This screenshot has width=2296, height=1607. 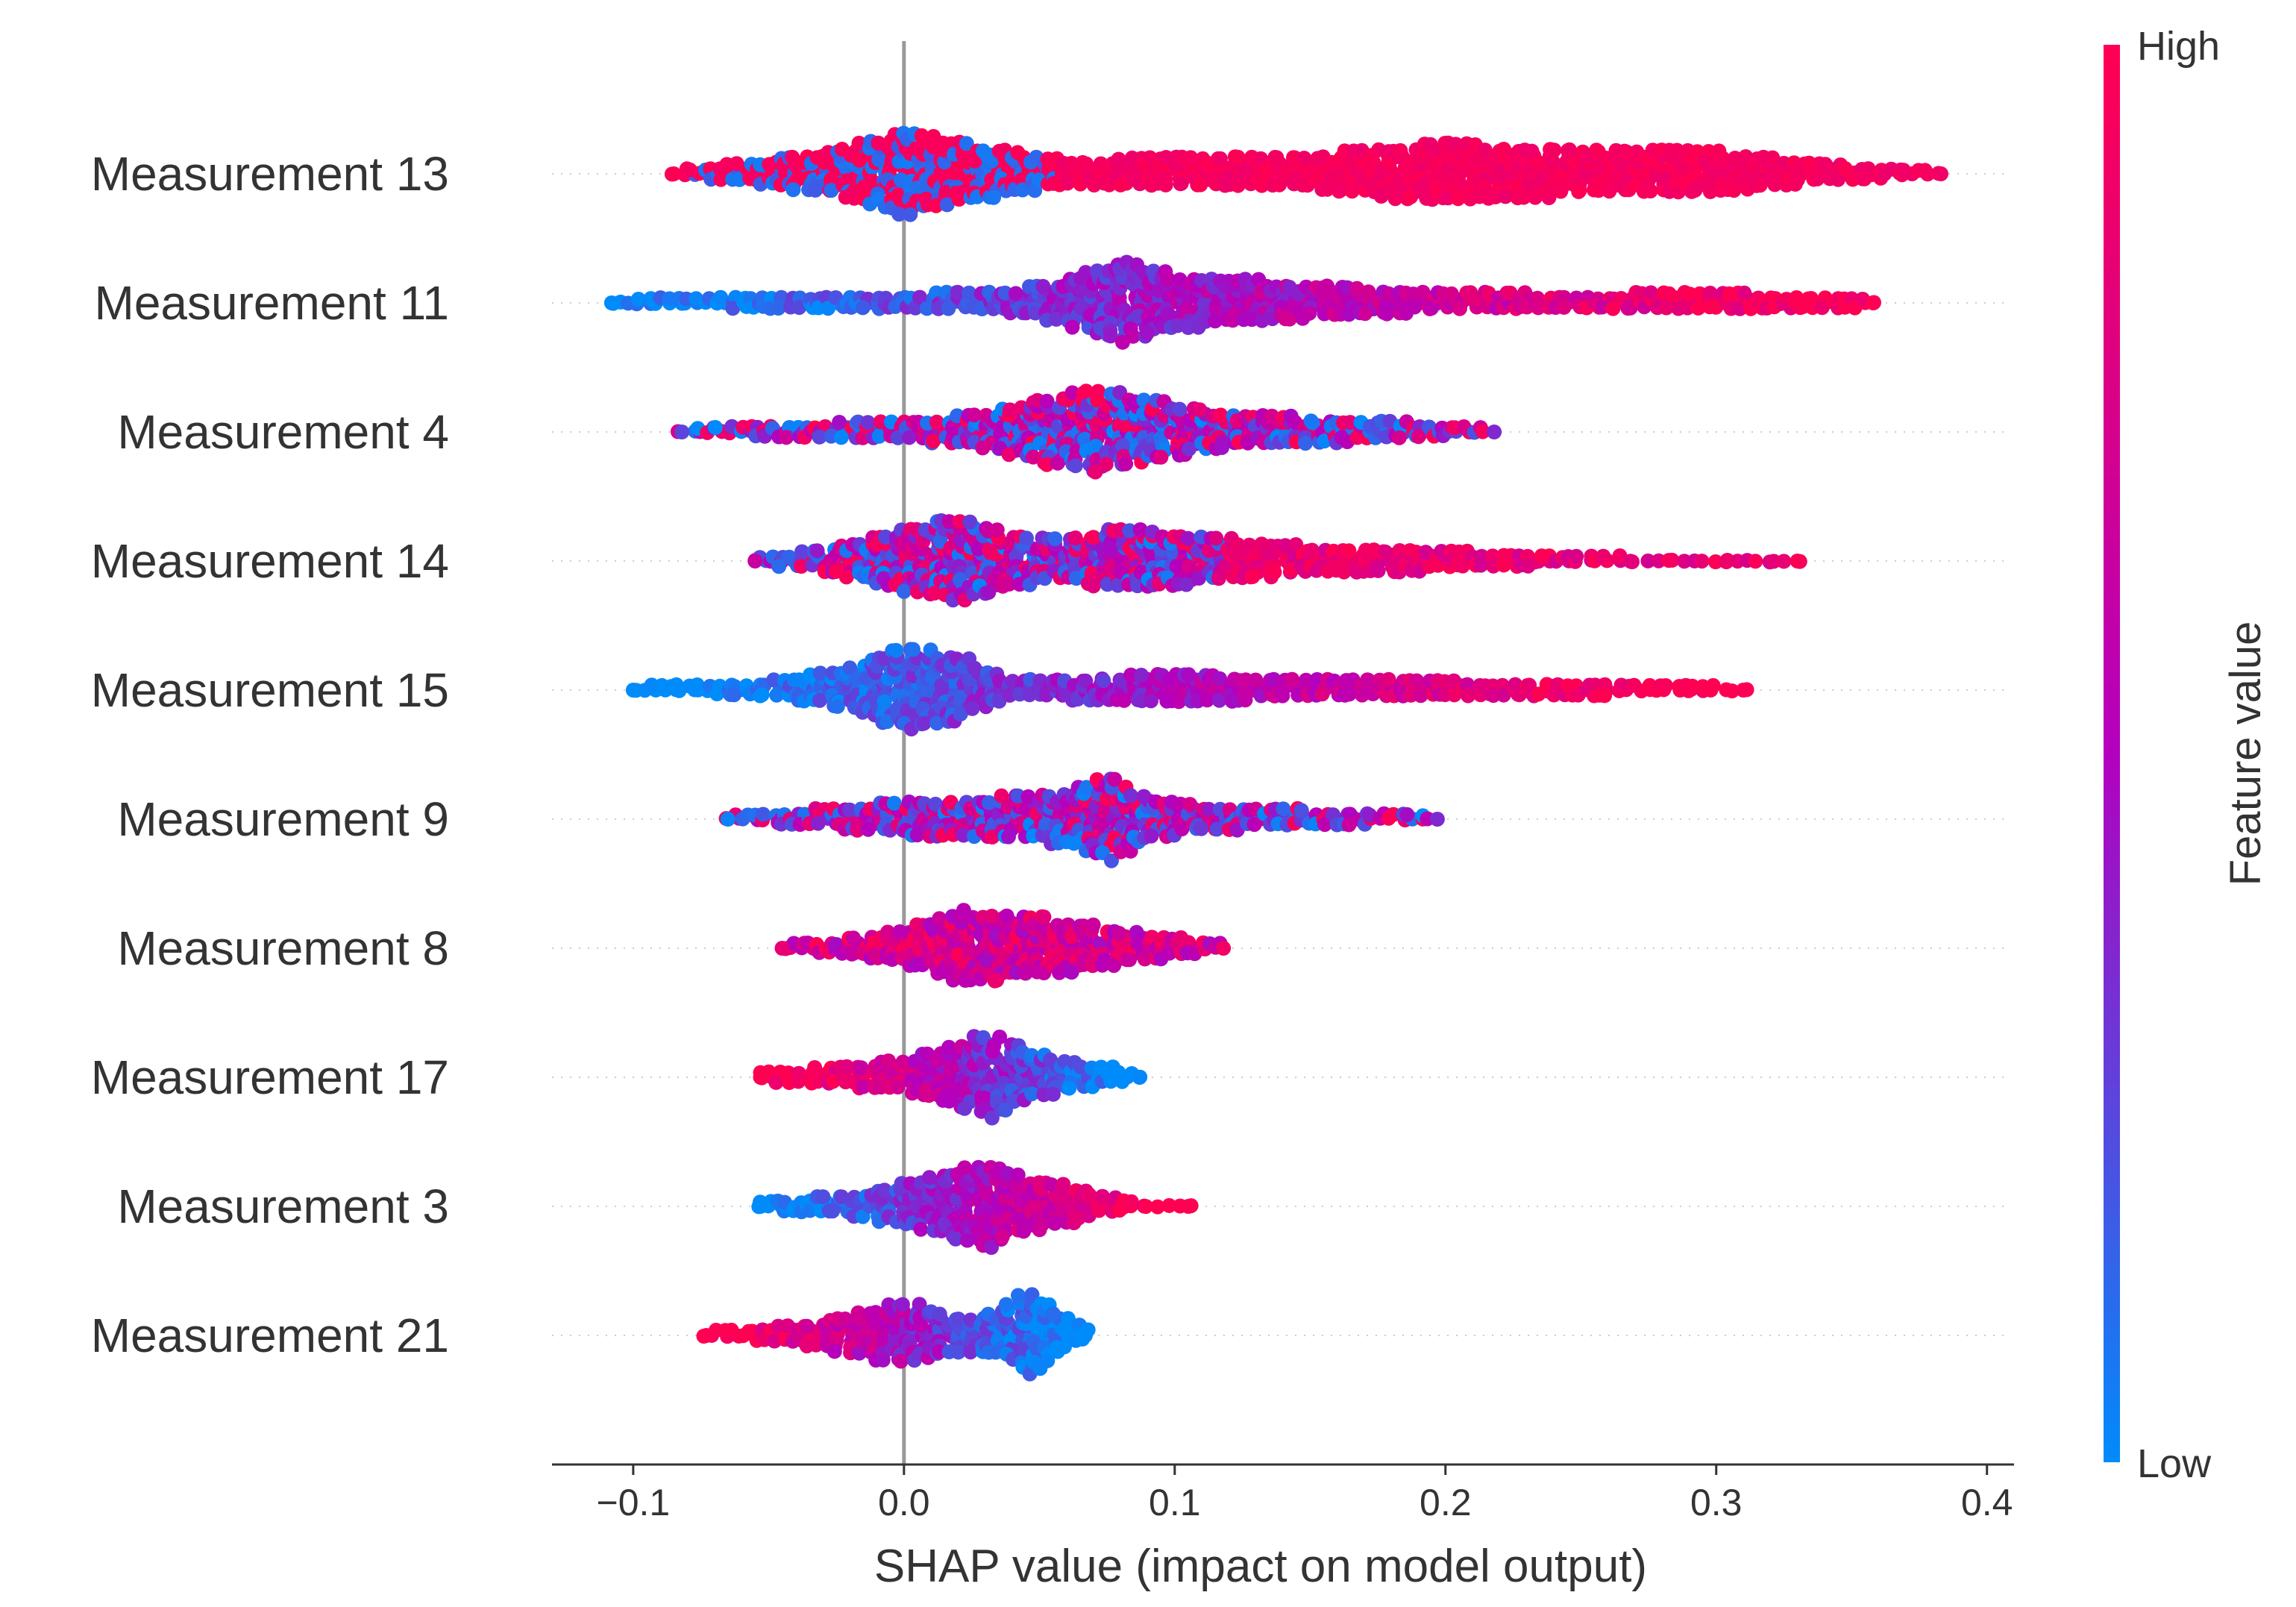 What do you see at coordinates (283, 819) in the screenshot?
I see `feature-label: Measurement 9` at bounding box center [283, 819].